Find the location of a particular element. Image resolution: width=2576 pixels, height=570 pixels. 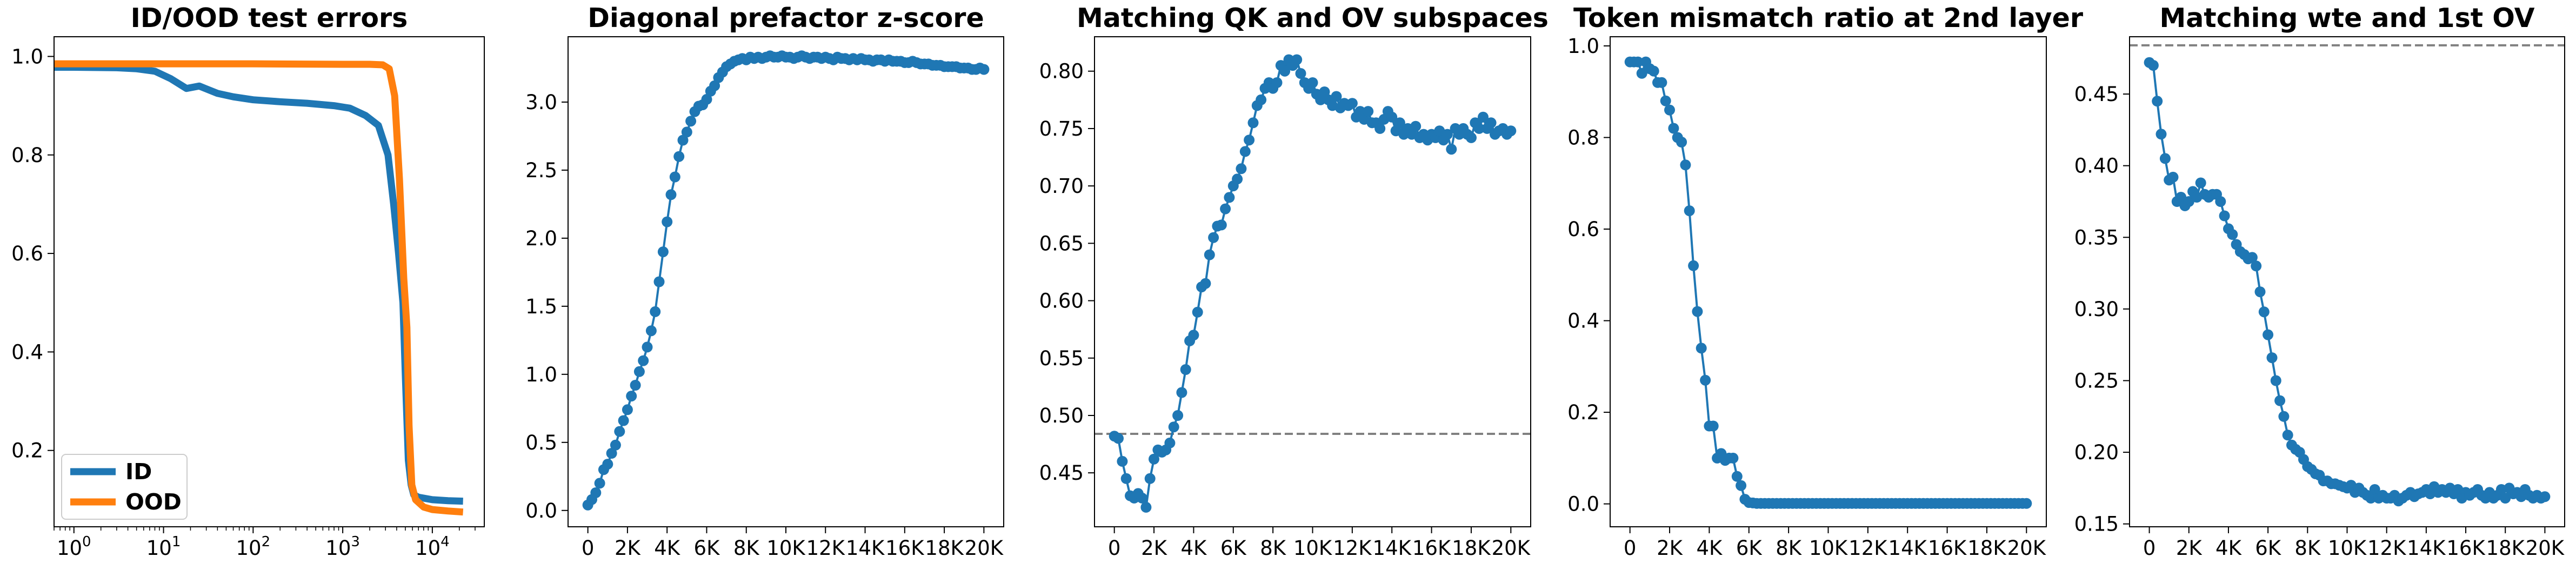

chart-title: Matching wte and 1st OV is located at coordinates (2347, 18).